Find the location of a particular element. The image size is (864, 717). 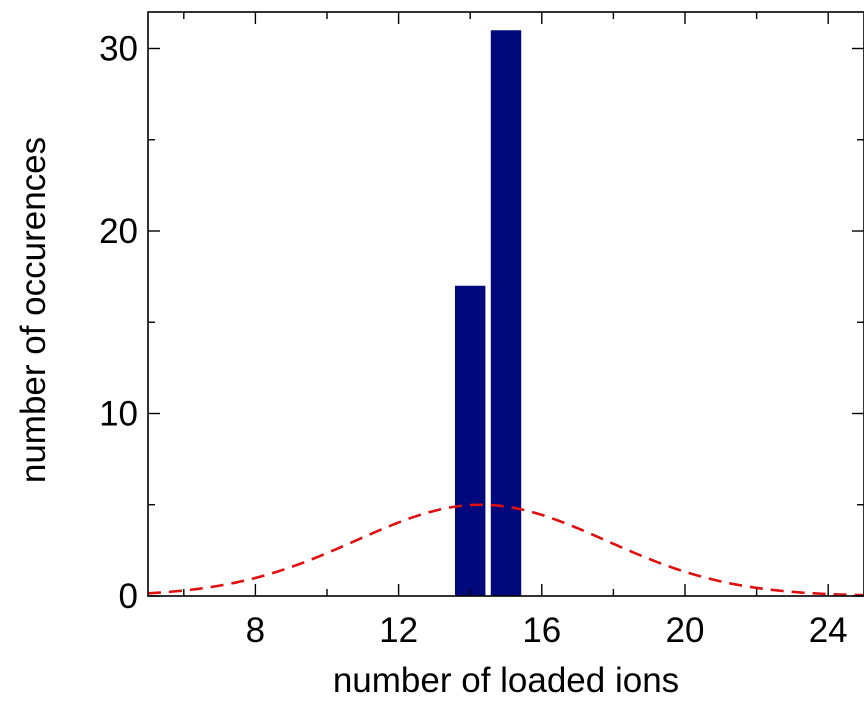

y-tick-label: 0 is located at coordinates (128, 596).